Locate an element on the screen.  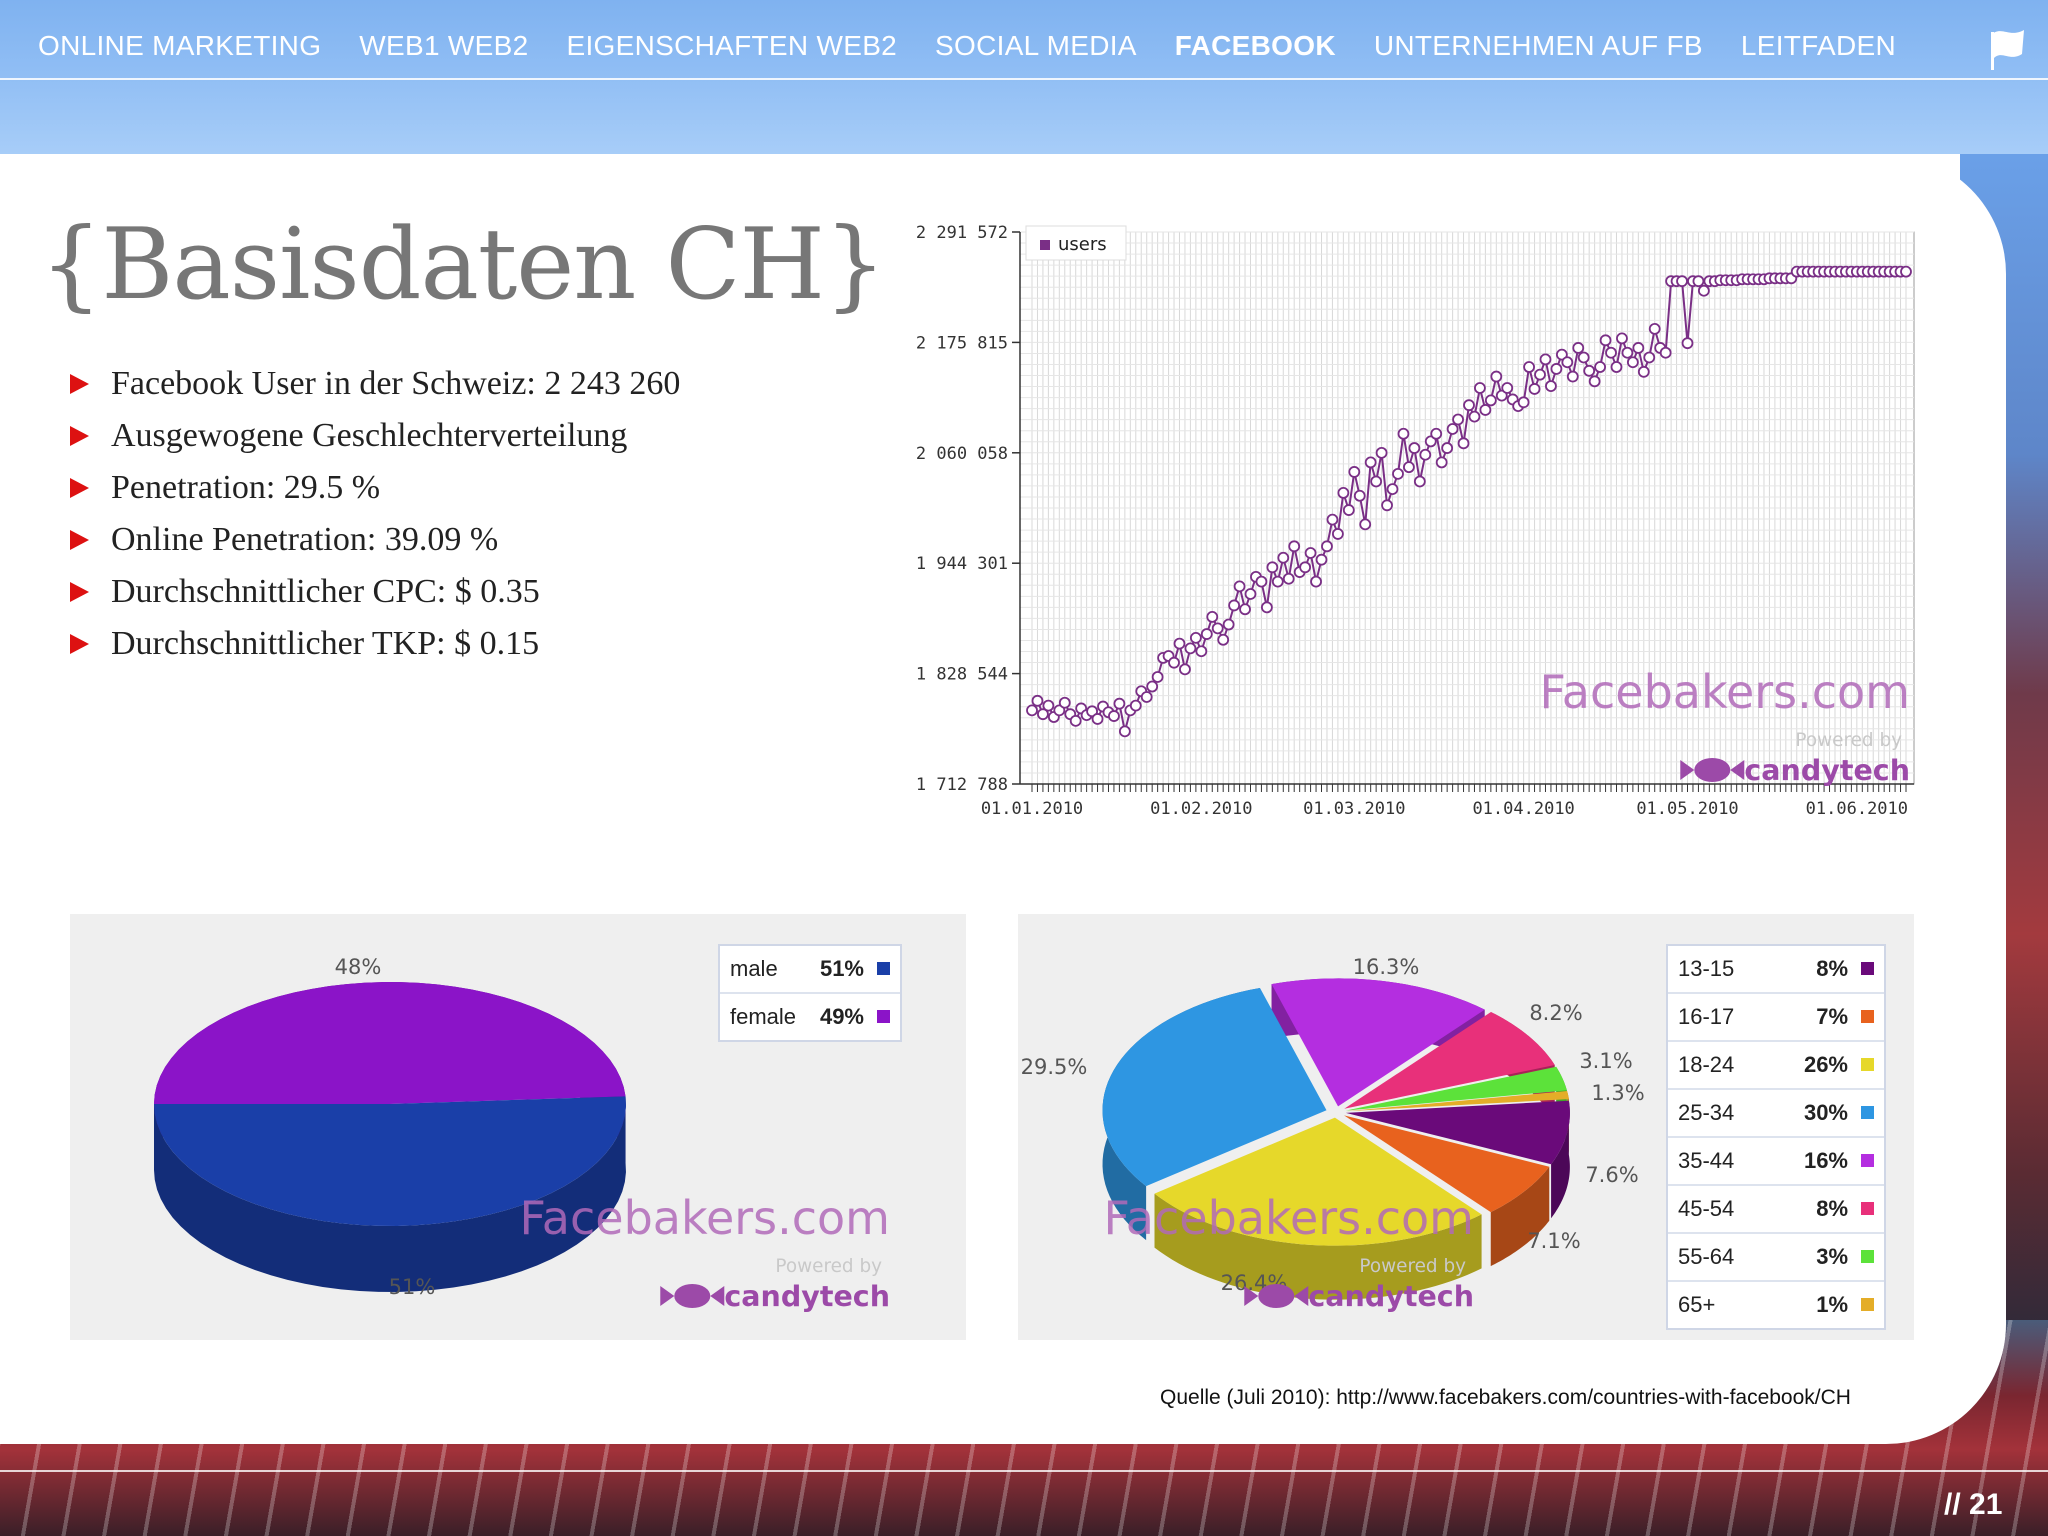
pie-slice-label: 3.1% is located at coordinates (1605, 1061).